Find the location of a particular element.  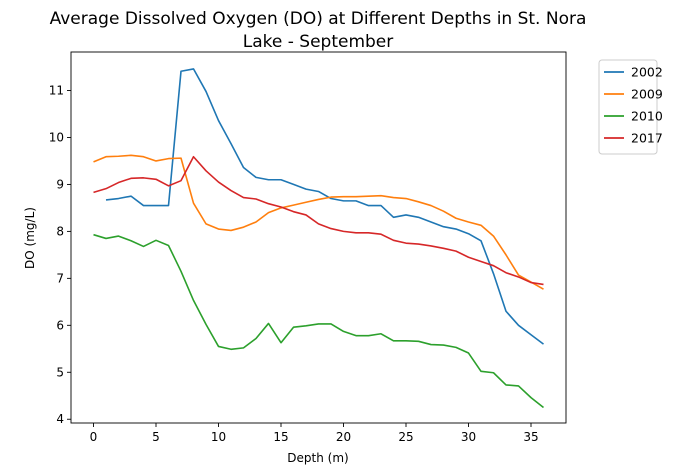

y-axis: 4 5 6 7 8 9 10 11 is located at coordinates (60, 255).